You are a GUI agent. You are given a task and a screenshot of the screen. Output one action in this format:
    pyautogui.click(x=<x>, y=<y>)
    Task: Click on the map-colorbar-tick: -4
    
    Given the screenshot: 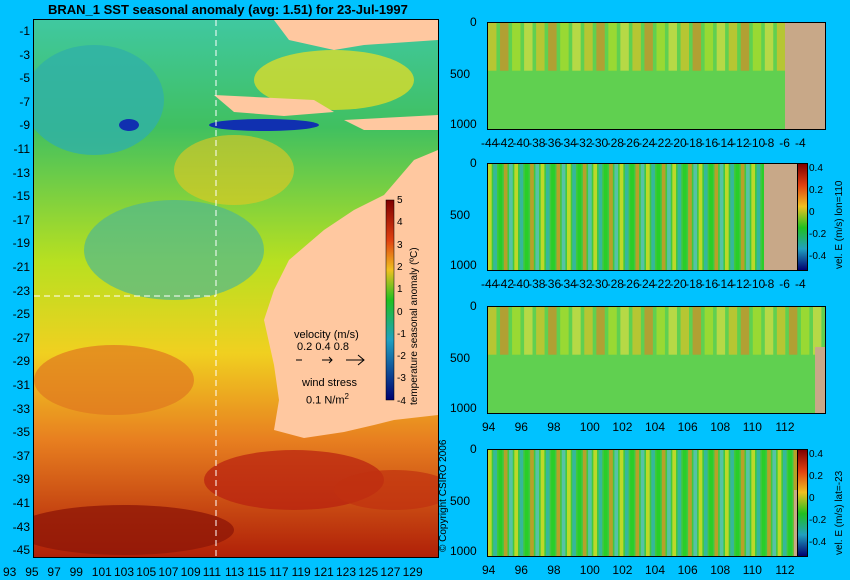 What is the action you would take?
    pyautogui.click(x=401, y=401)
    